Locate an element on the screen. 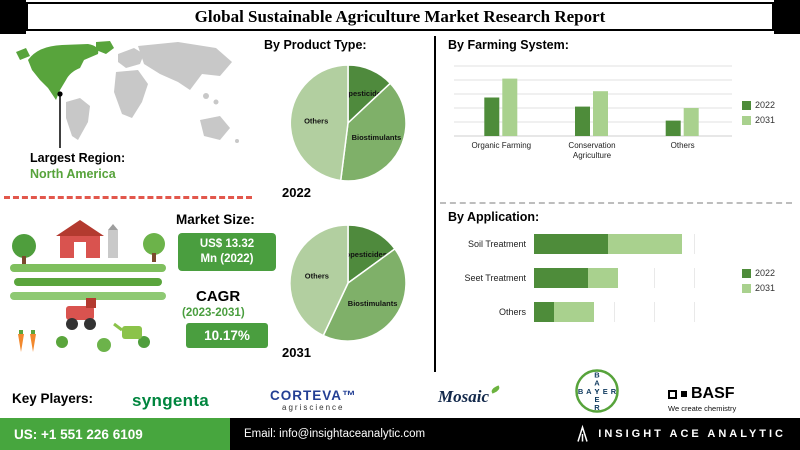 The height and width of the screenshot is (450, 800). farming-system-legend: 2022 2031 is located at coordinates (758, 112).